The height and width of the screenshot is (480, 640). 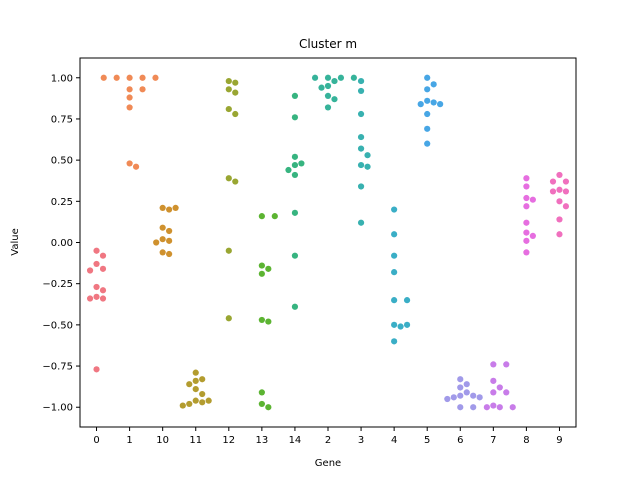 I want to click on x-tick-label: 8, so click(x=526, y=440).